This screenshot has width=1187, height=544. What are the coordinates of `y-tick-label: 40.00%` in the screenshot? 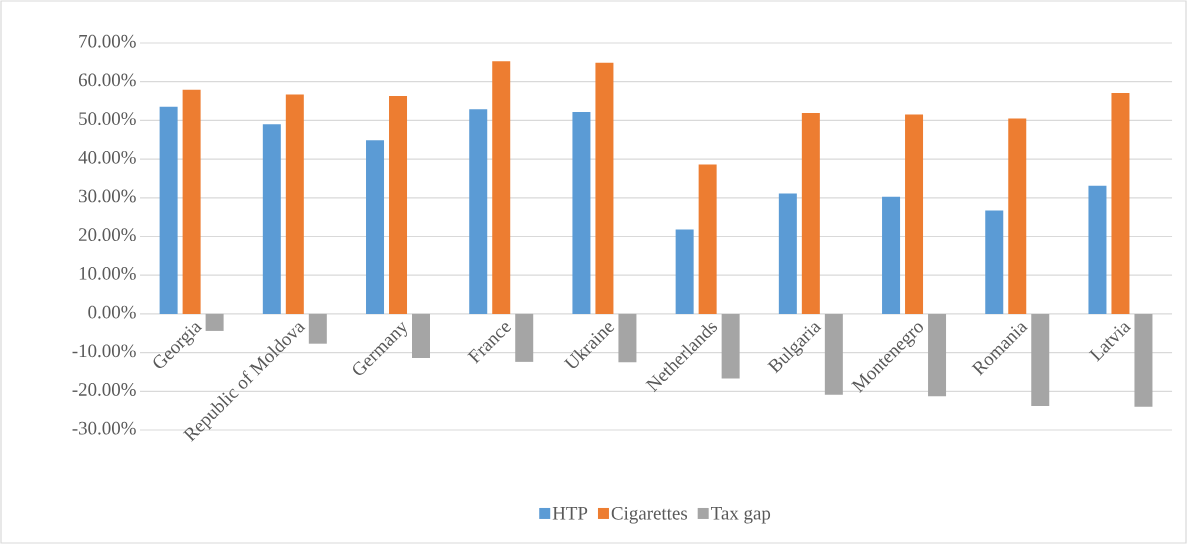 It's located at (107, 157).